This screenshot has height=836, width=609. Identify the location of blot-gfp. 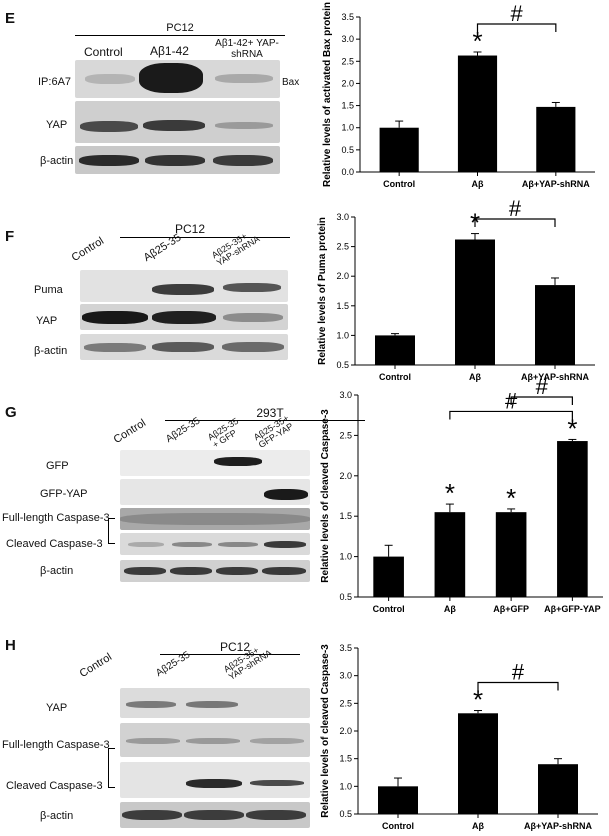
(215, 463).